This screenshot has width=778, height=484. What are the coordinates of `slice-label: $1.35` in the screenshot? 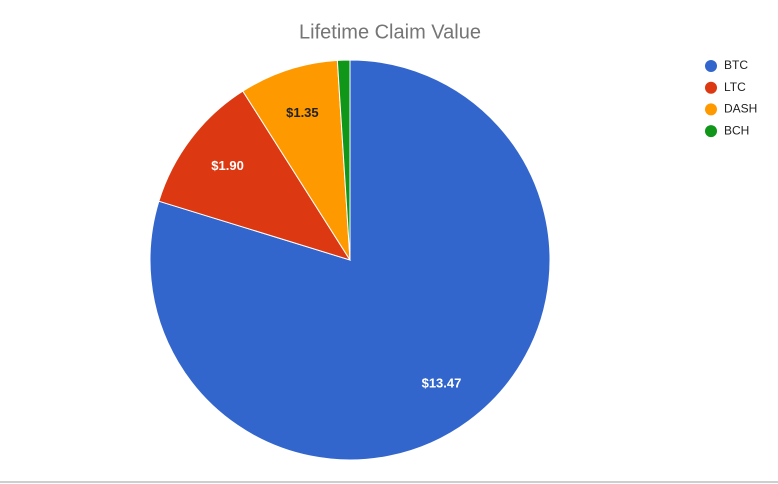 It's located at (302, 112).